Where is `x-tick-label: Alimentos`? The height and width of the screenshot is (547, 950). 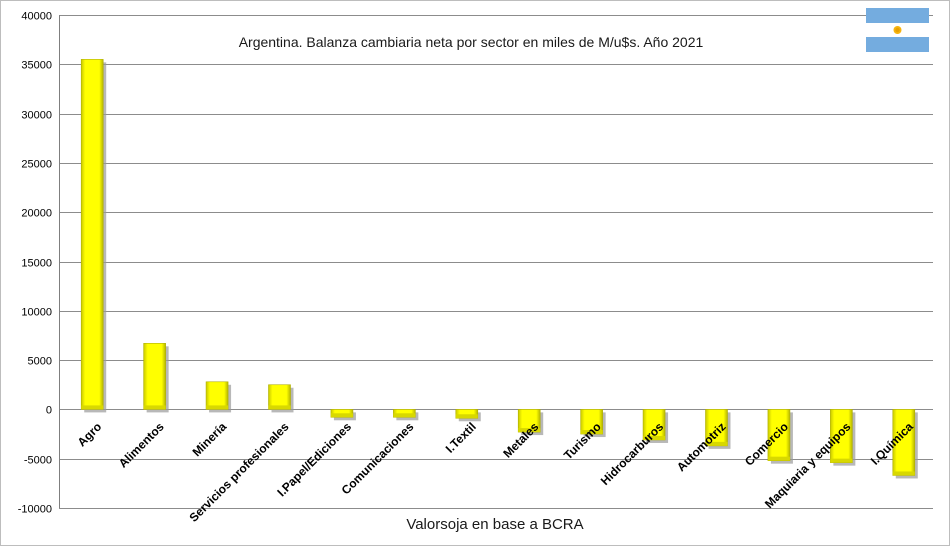 x-tick-label: Alimentos is located at coordinates (141, 444).